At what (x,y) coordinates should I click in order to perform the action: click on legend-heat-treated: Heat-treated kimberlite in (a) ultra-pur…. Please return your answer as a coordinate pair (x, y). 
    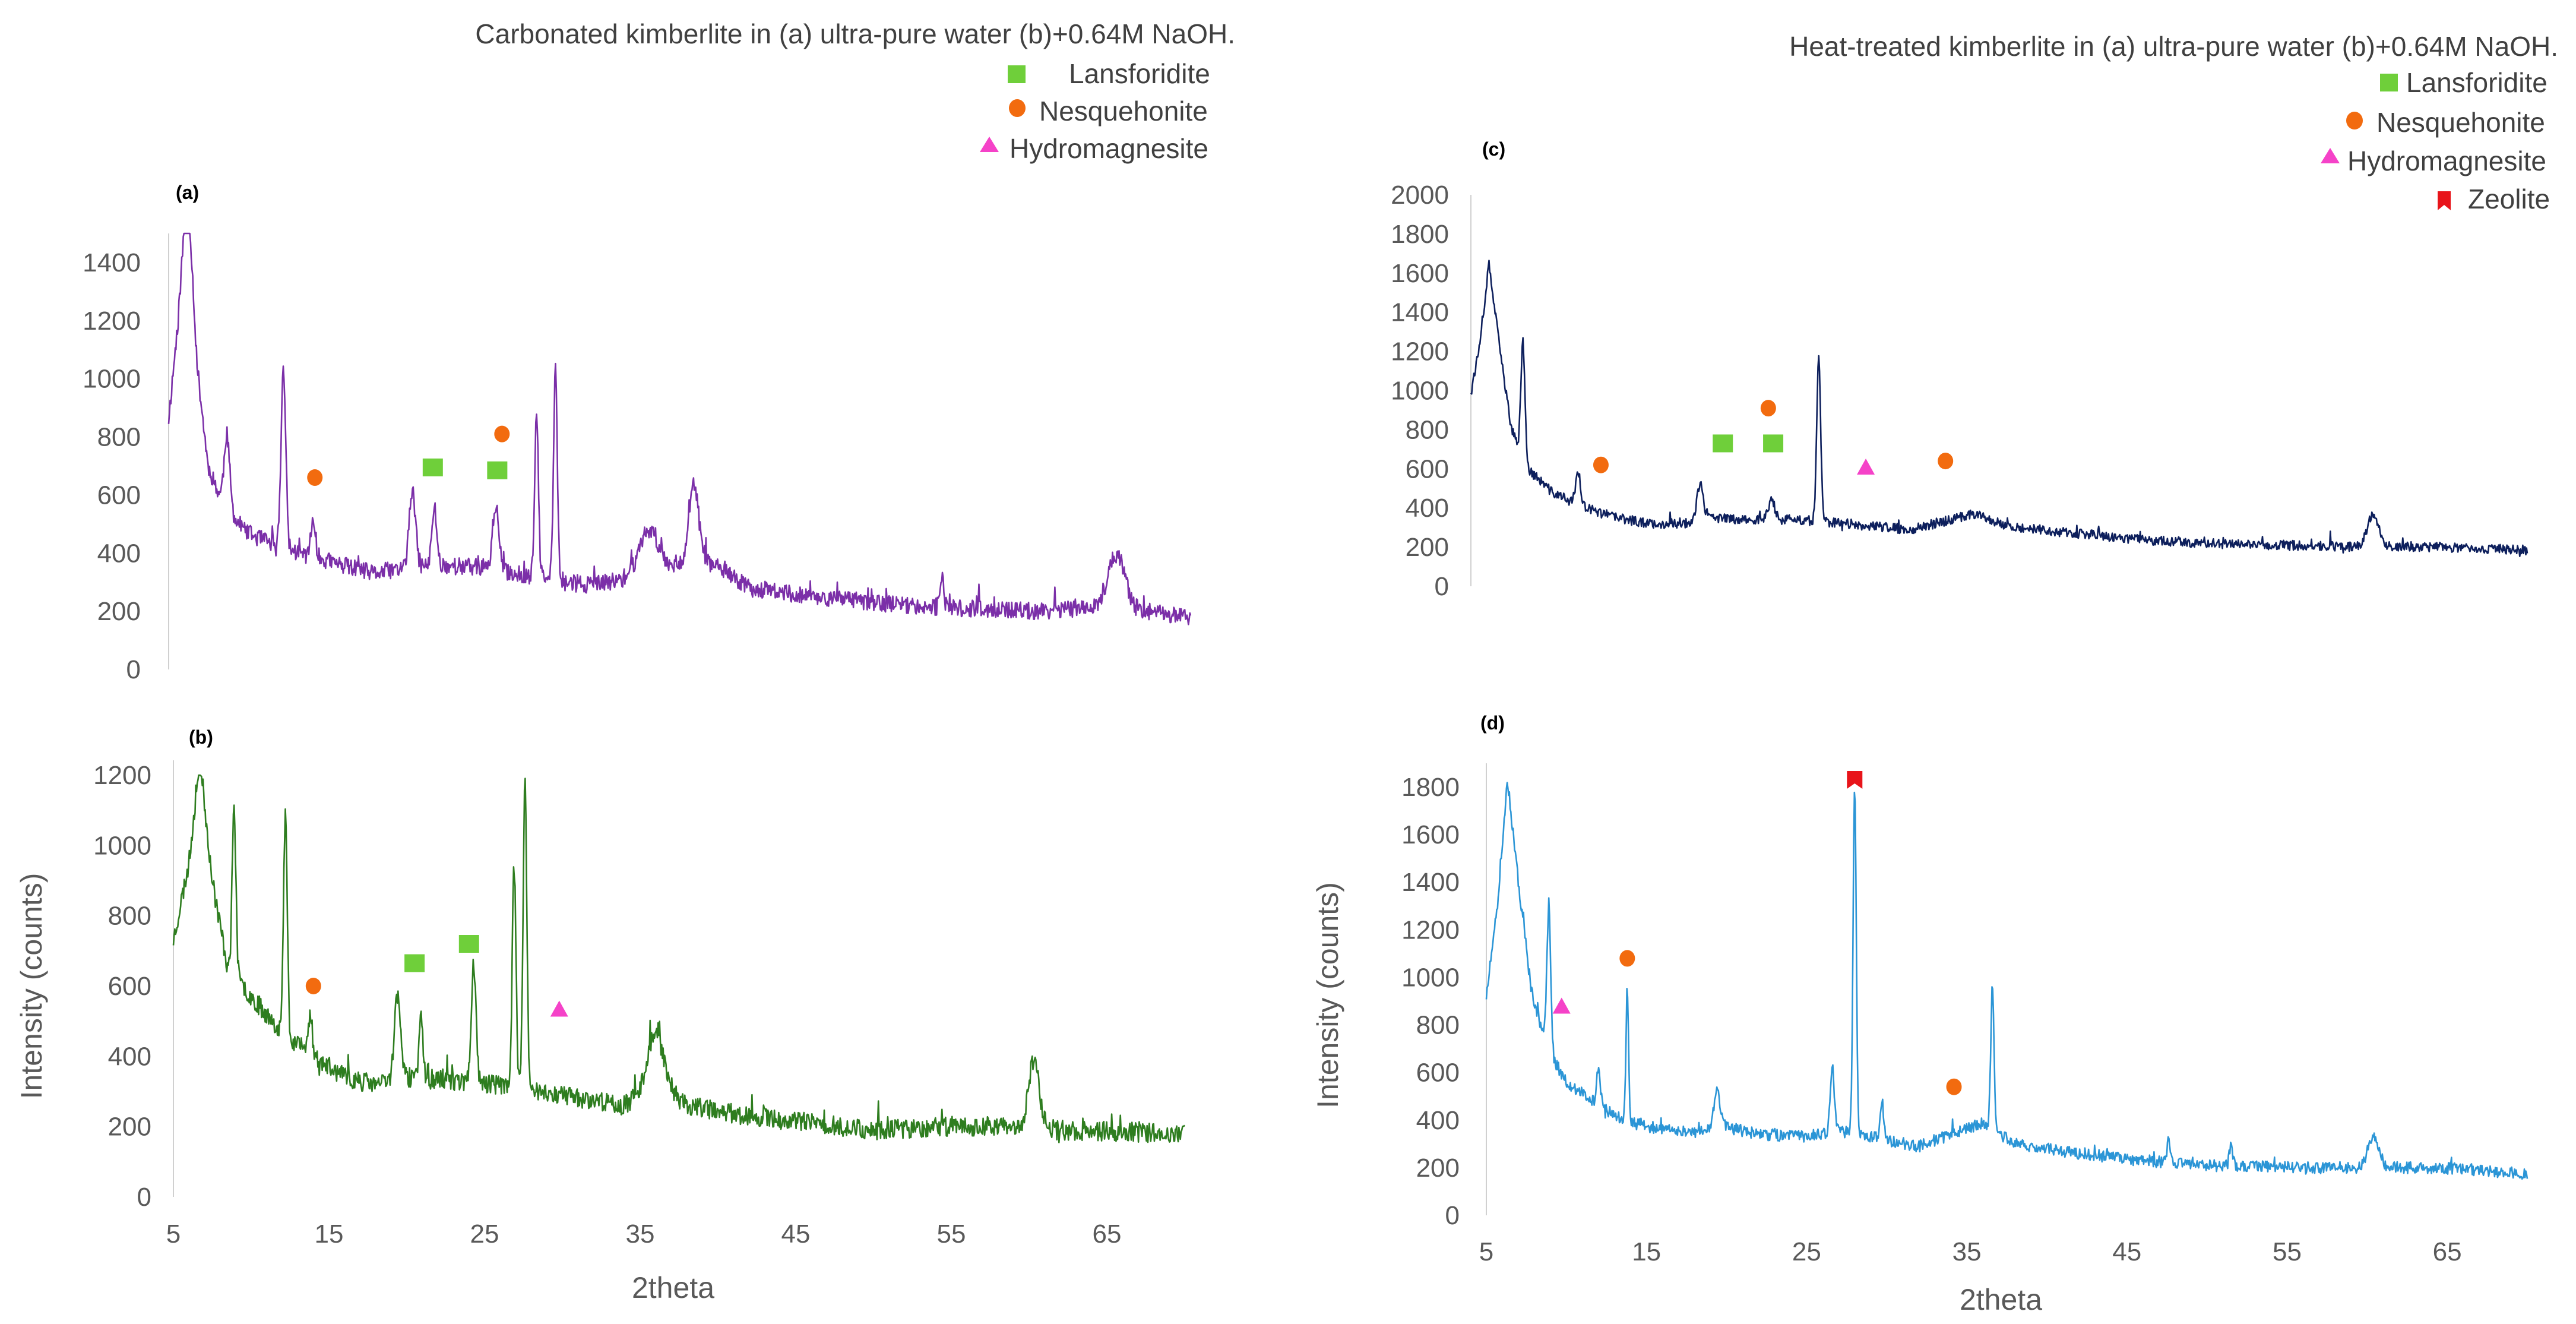
    Looking at the image, I should click on (2173, 123).